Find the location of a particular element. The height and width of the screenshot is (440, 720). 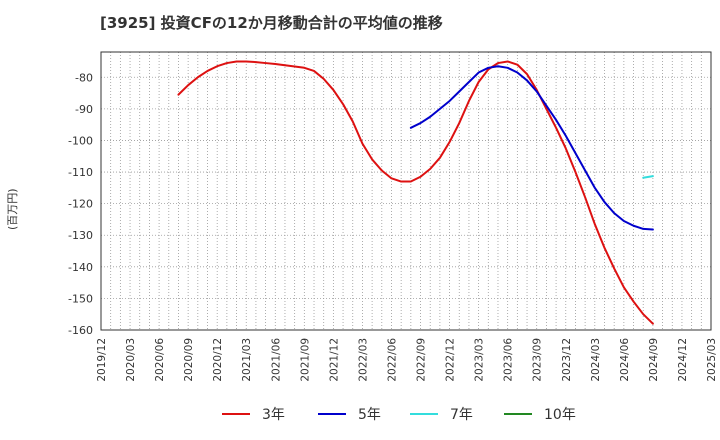

x-tick-label: 2022/12 is located at coordinates (451, 360).